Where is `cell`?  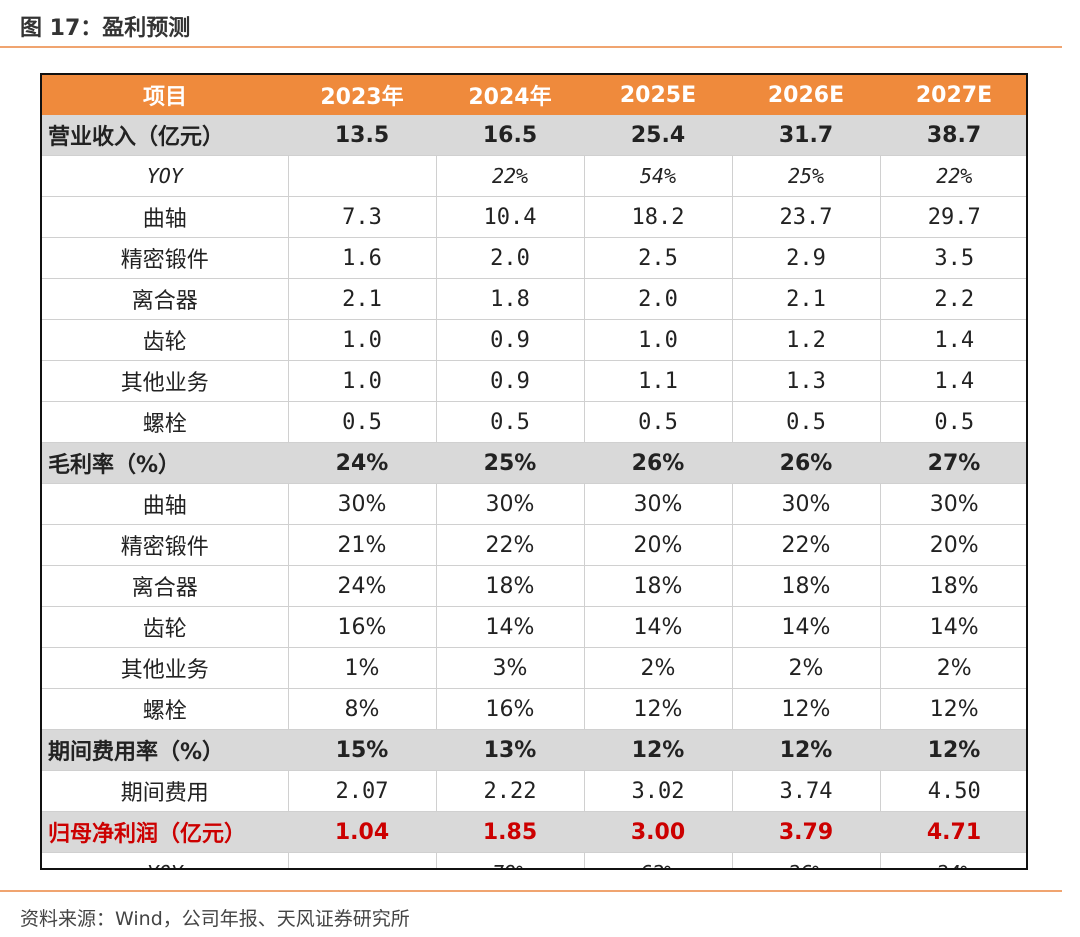
cell is located at coordinates (362, 176).